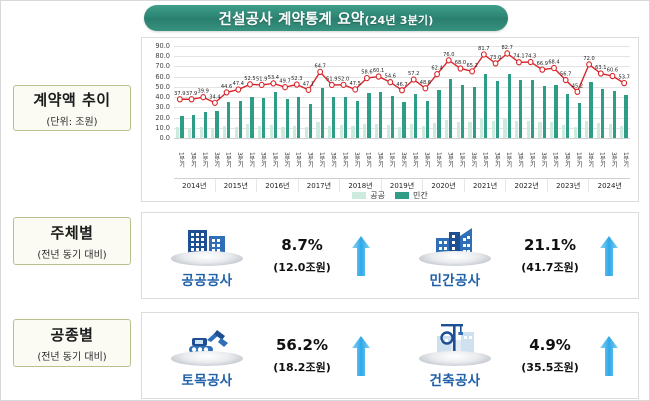 The image size is (650, 401). Describe the element at coordinates (278, 185) in the screenshot. I see `x-tick-year: 2016년` at that location.